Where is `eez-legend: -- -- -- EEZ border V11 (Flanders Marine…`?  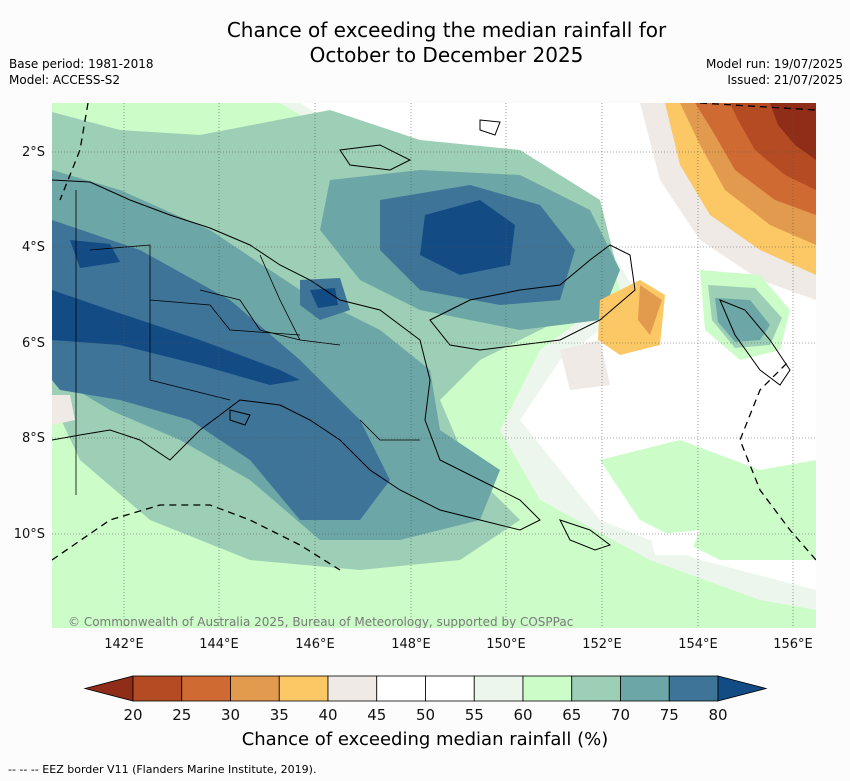 eez-legend: -- -- -- EEZ border V11 (Flanders Marine… is located at coordinates (162, 769).